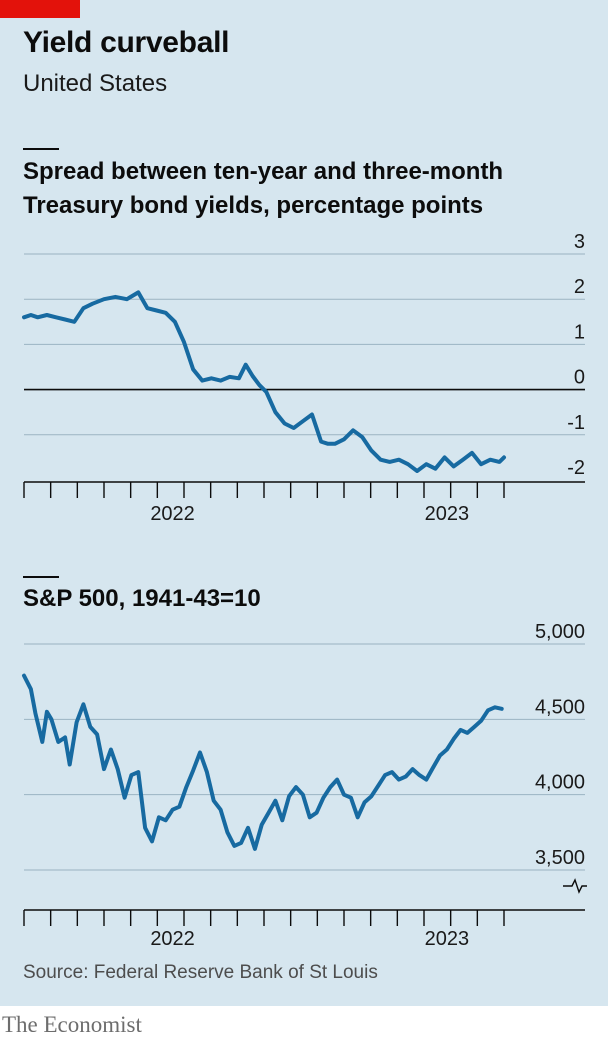 The image size is (608, 1042). Describe the element at coordinates (142, 598) in the screenshot. I see `panel2-heading: S&P 500, 1941-43=10` at that location.